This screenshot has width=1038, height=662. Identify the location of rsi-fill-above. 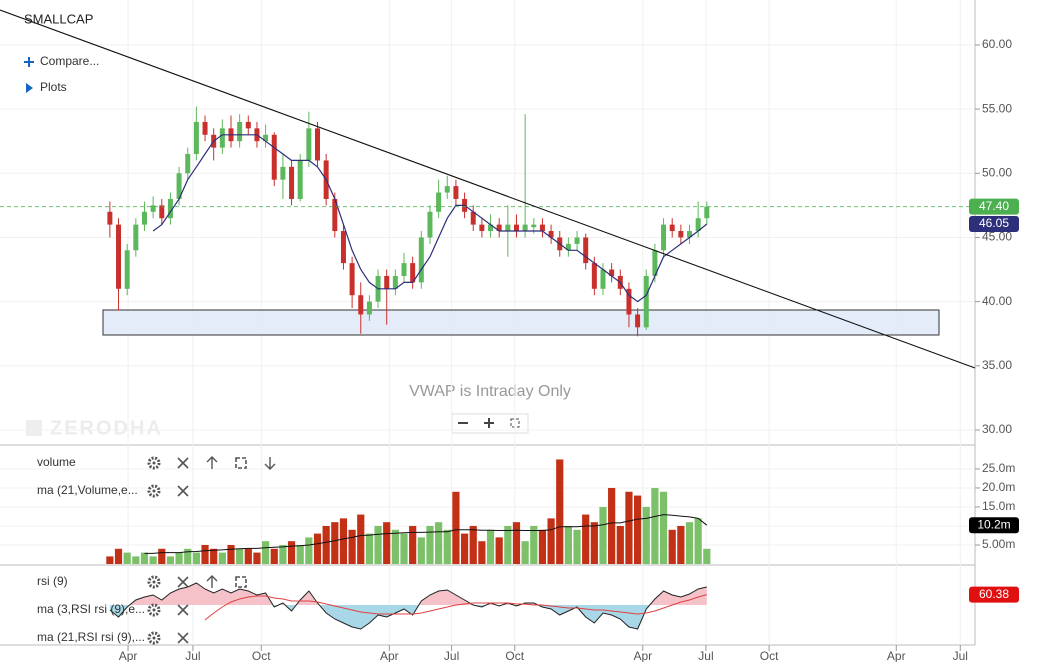
(408, 594).